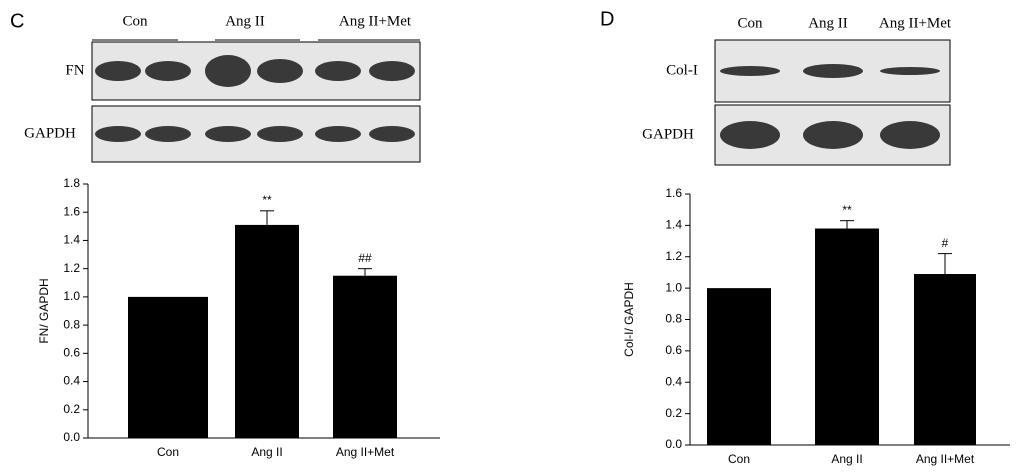 The image size is (1024, 475). I want to click on panel-label: C, so click(17, 21).